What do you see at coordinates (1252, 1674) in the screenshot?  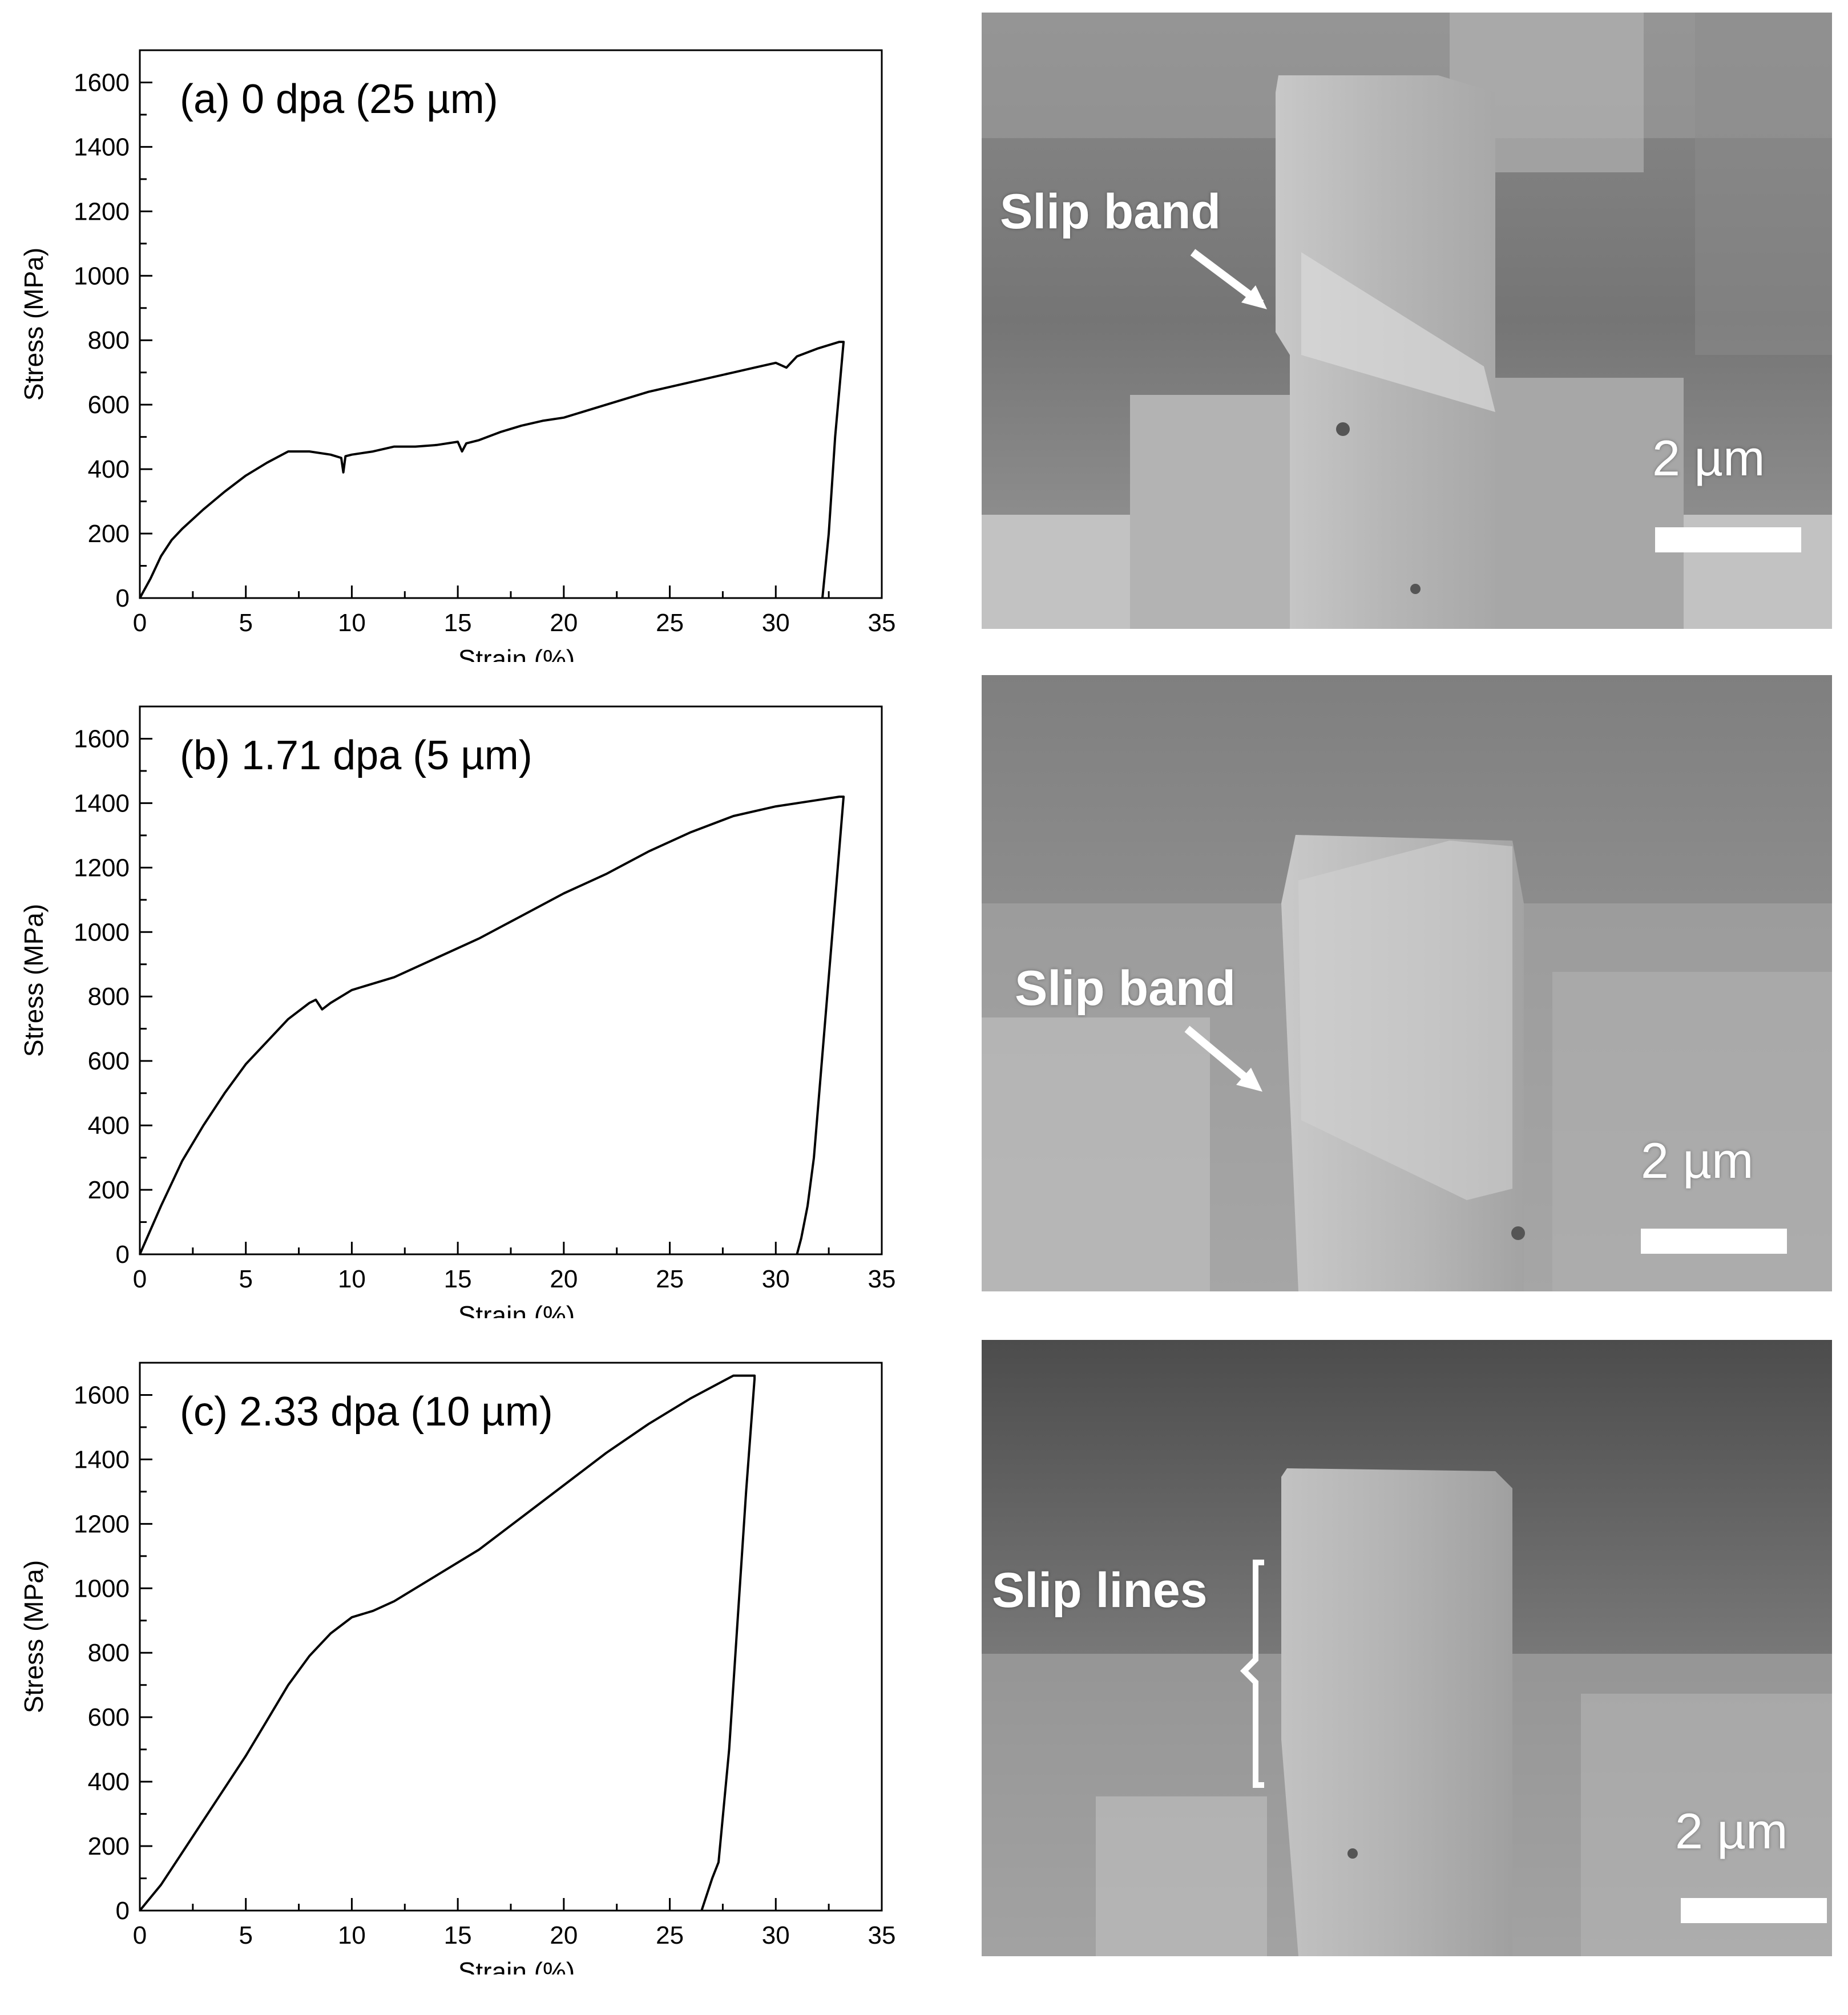 I see `bracket-icon` at bounding box center [1252, 1674].